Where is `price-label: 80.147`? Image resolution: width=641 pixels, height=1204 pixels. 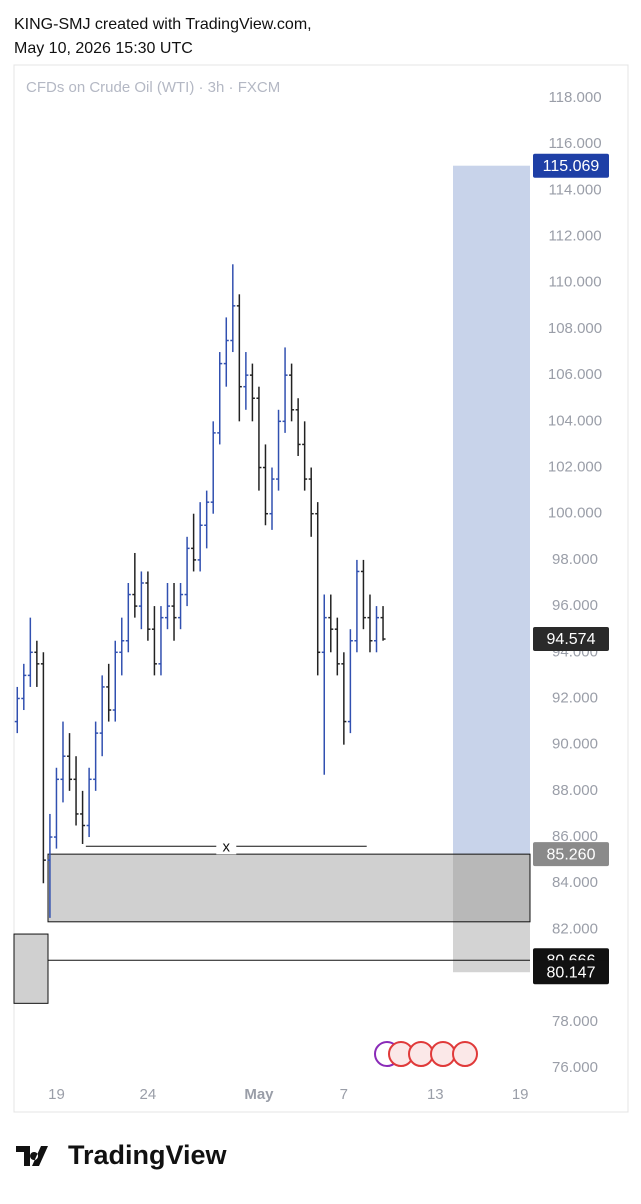
price-label: 80.147 is located at coordinates (571, 972).